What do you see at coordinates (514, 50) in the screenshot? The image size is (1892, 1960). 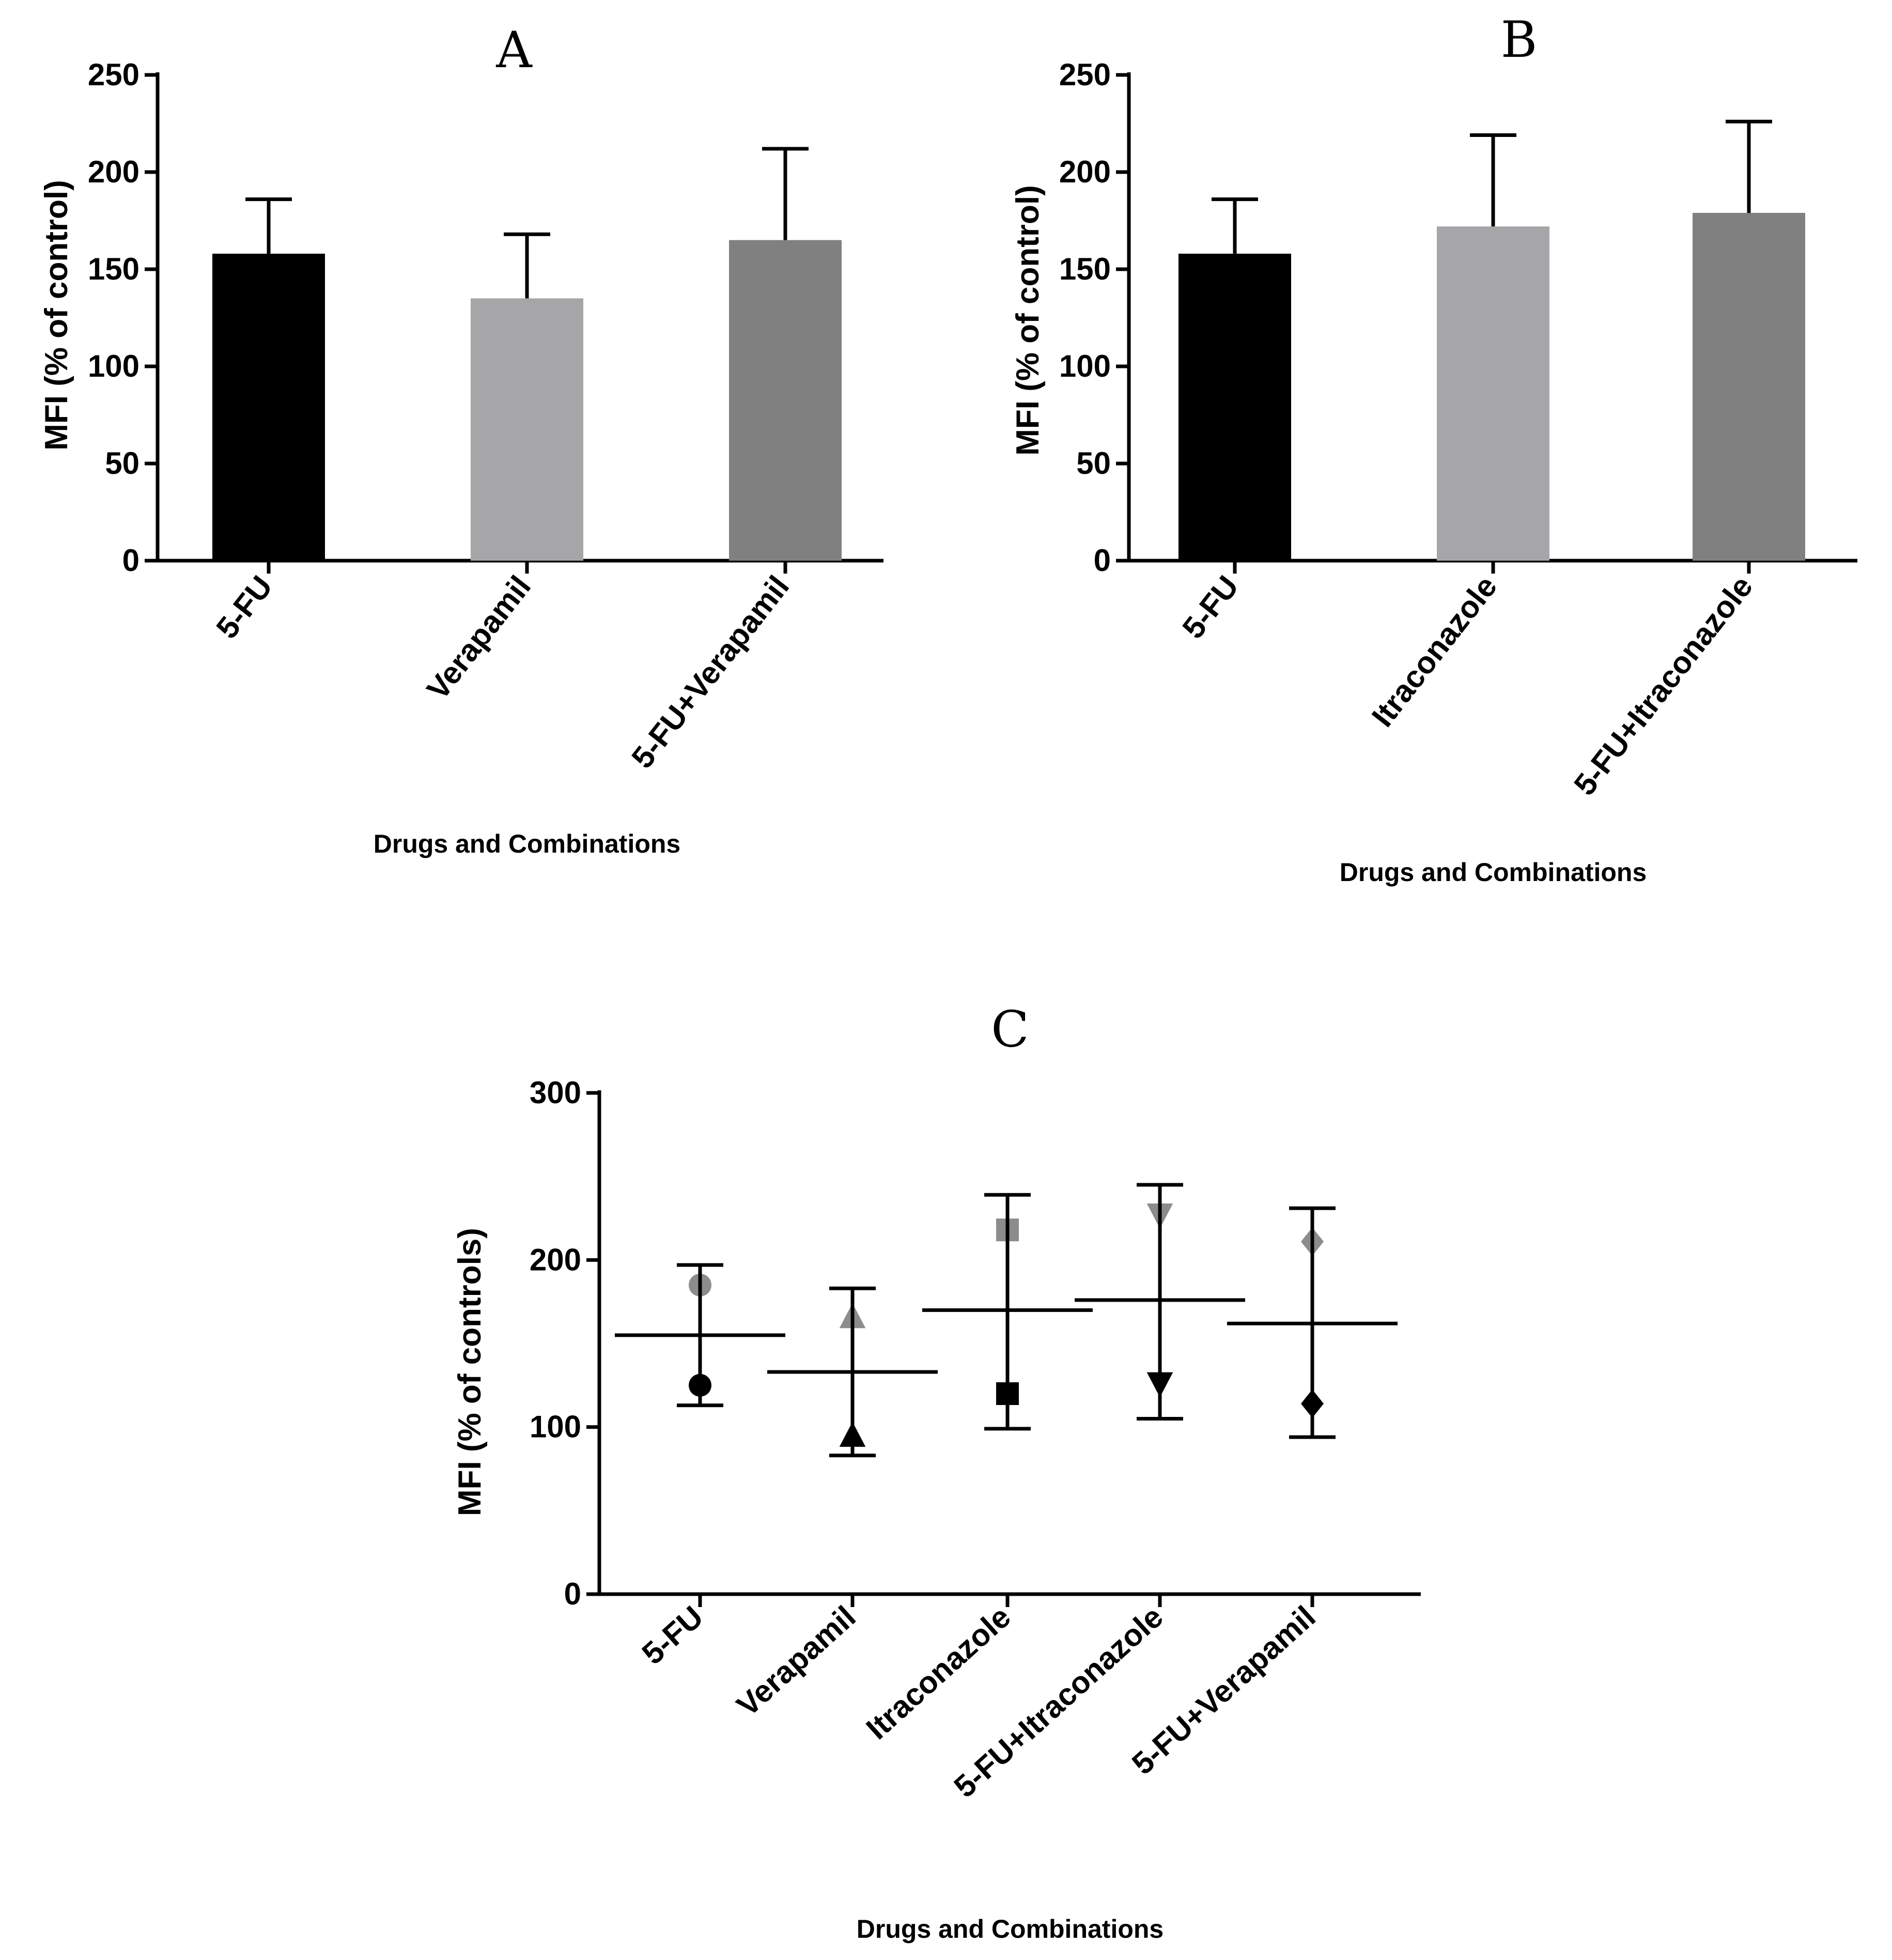 I see `panel-letter: A` at bounding box center [514, 50].